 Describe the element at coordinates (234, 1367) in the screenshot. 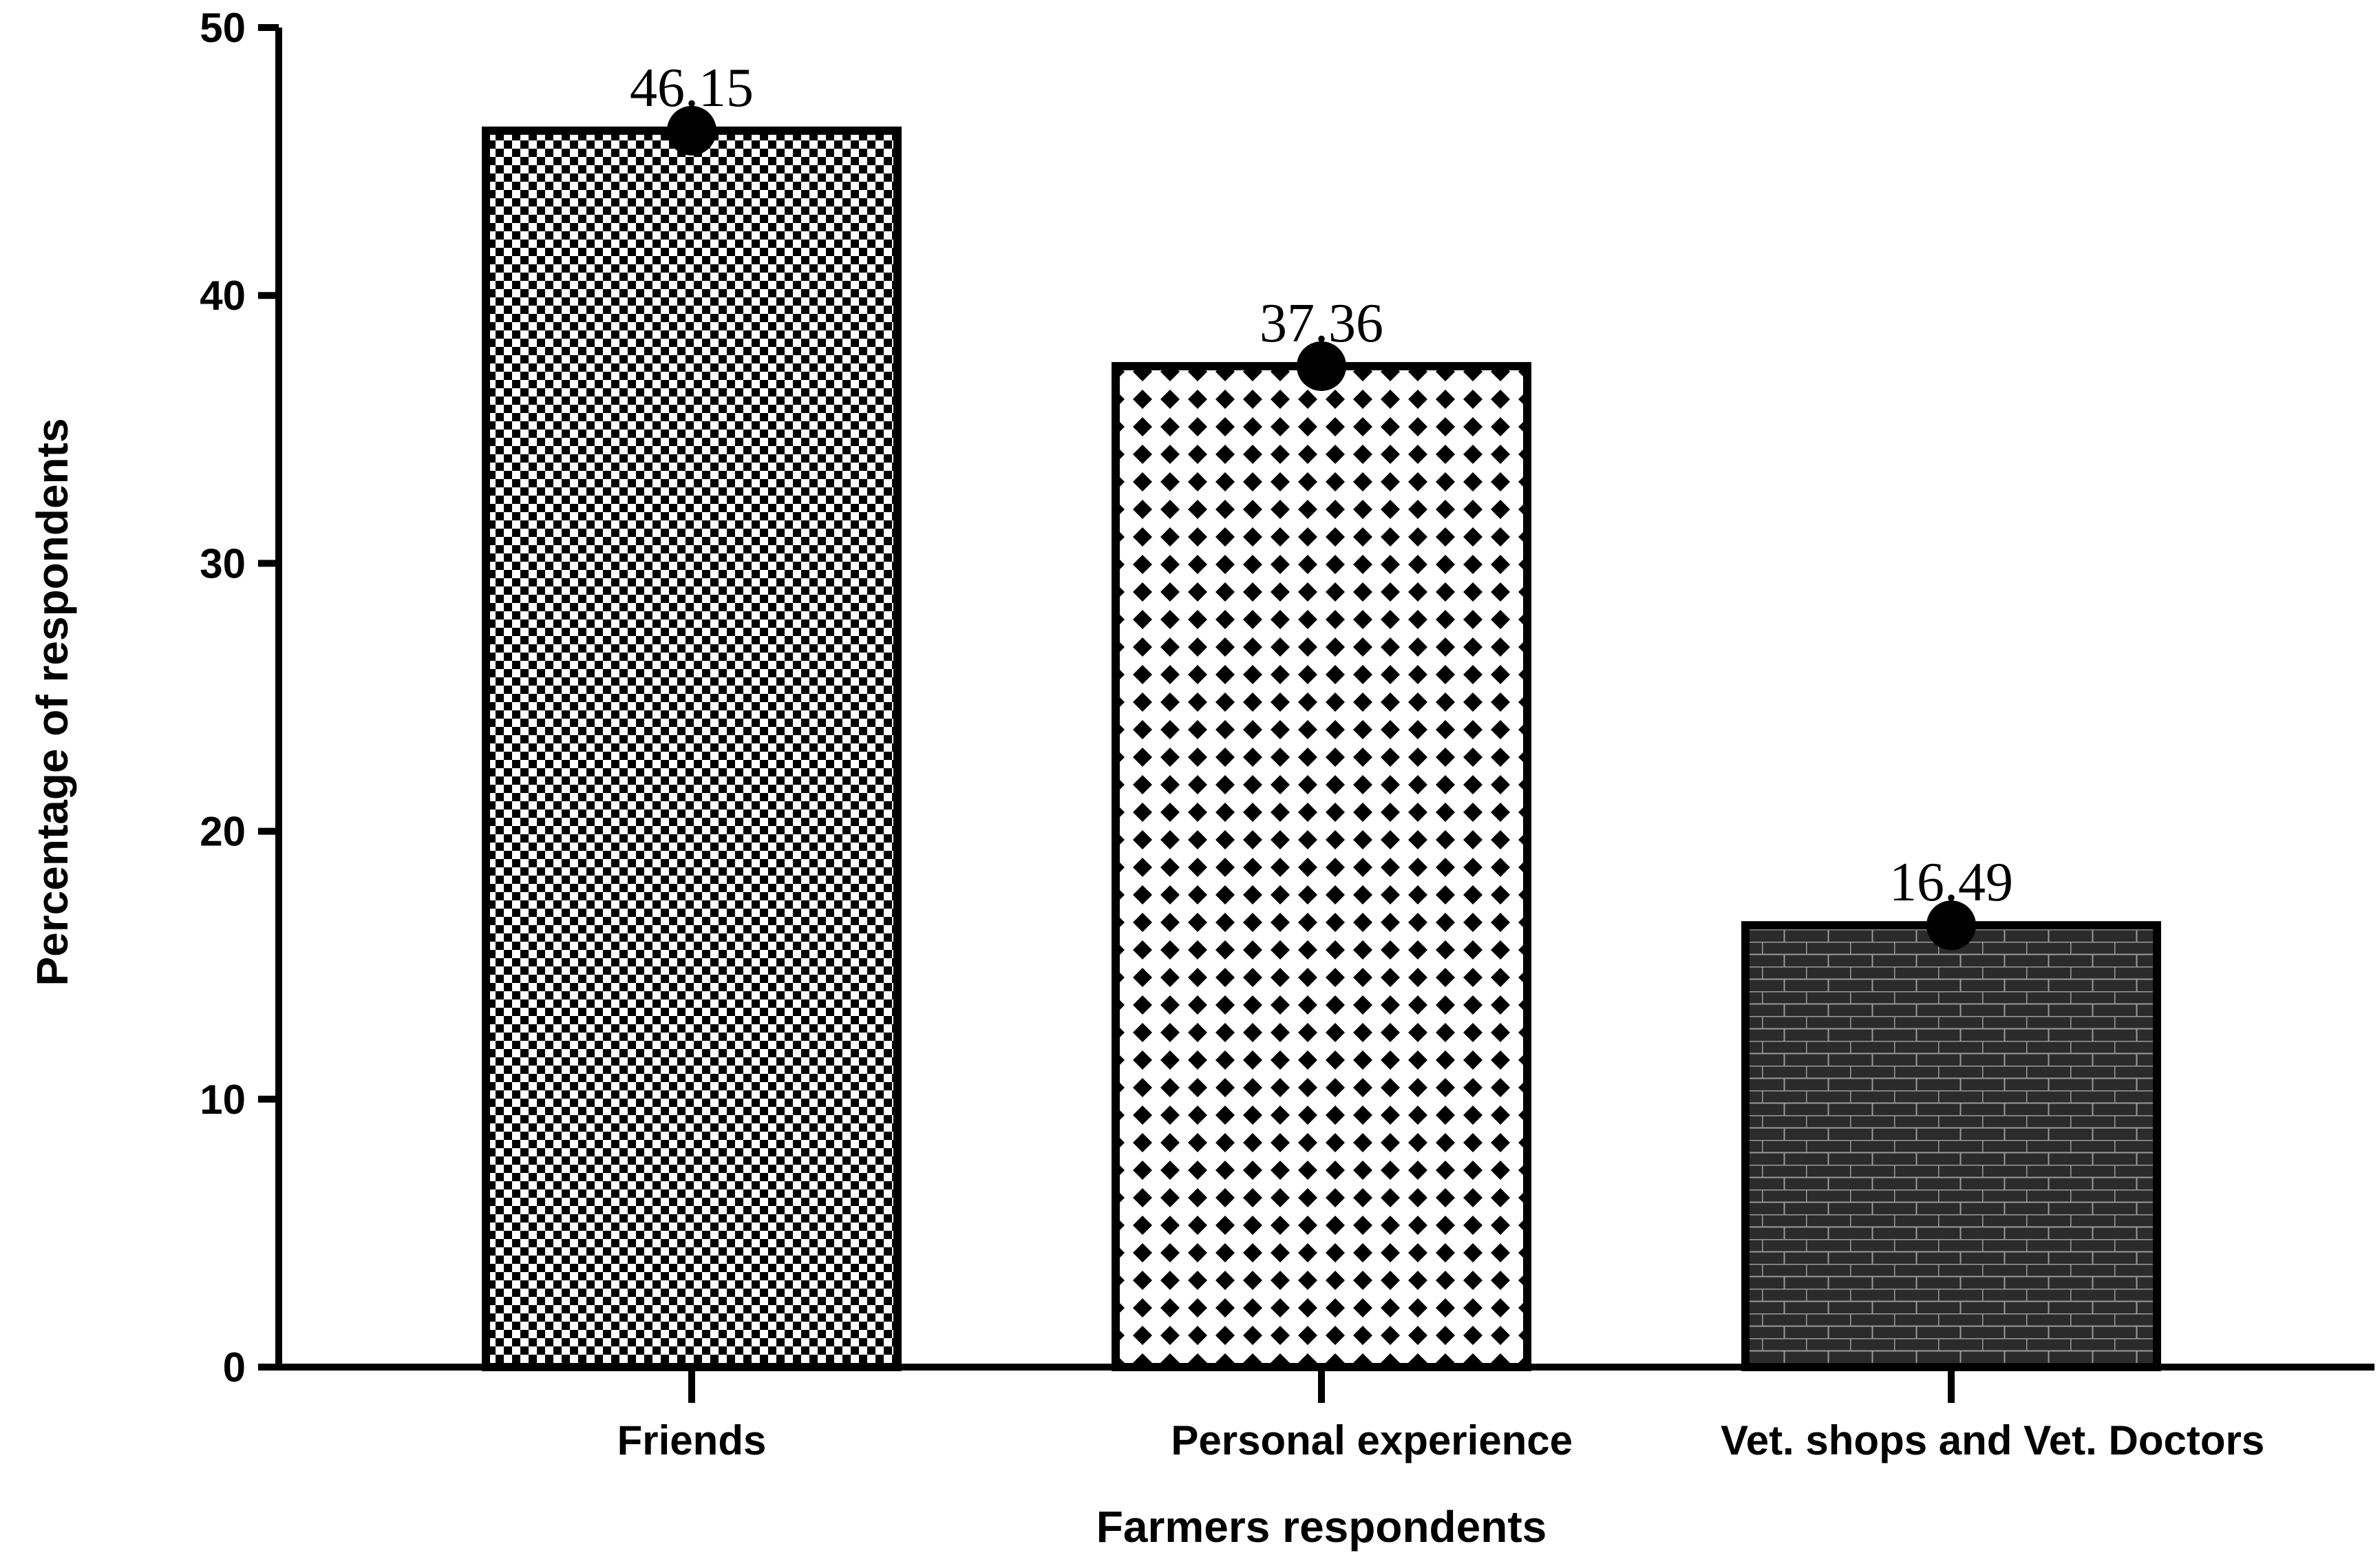

I see `y-tick-label: 0` at that location.